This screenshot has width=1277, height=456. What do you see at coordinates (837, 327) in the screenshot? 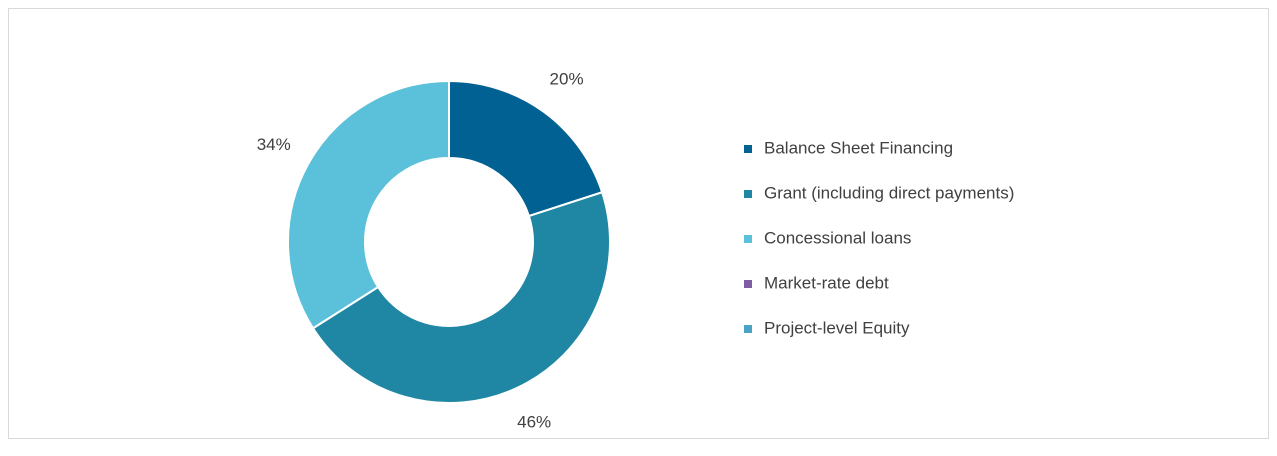
I see `legend-label: Project-level Equity` at bounding box center [837, 327].